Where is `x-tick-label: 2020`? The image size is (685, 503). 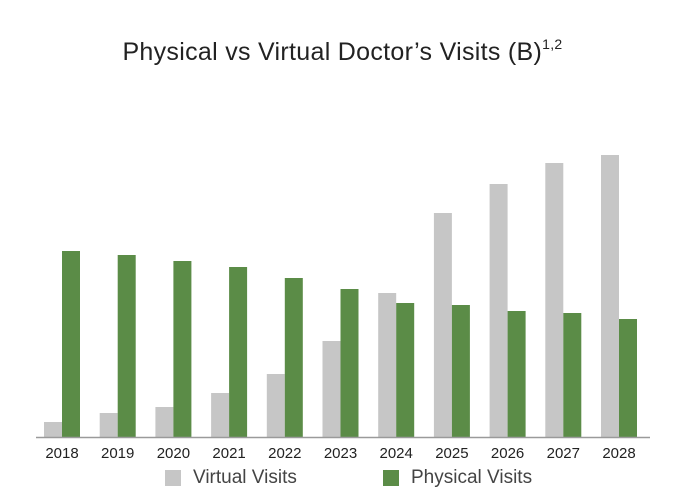
x-tick-label: 2020 is located at coordinates (173, 453).